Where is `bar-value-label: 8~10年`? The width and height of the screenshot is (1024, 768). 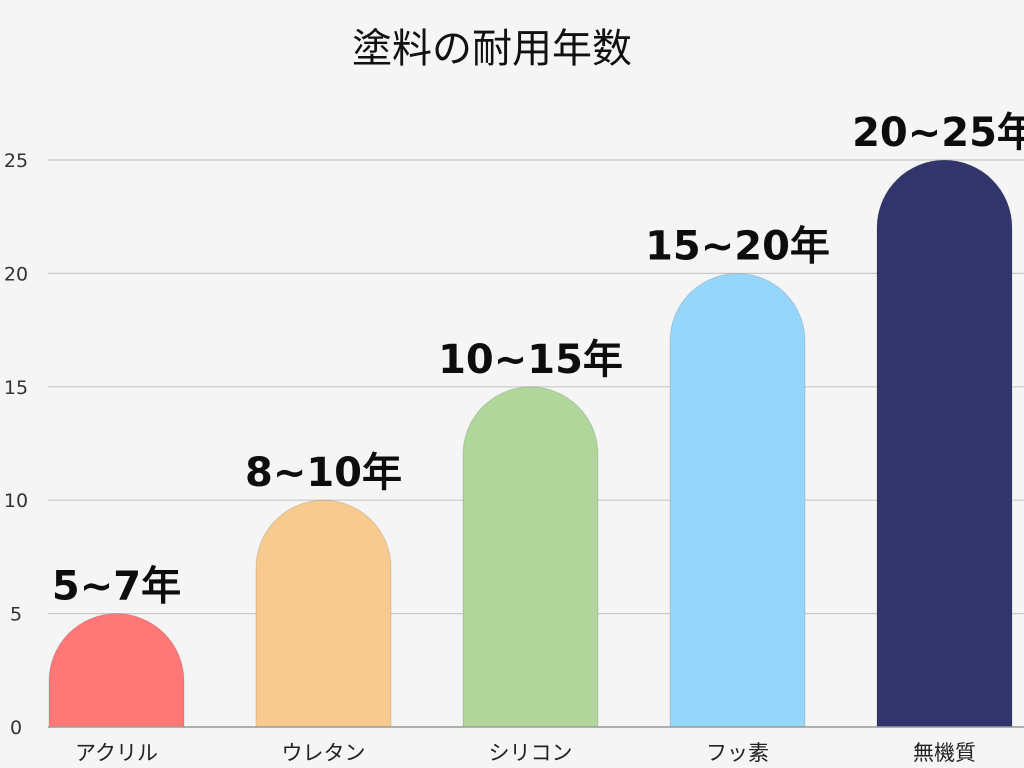
bar-value-label: 8~10年 is located at coordinates (323, 473).